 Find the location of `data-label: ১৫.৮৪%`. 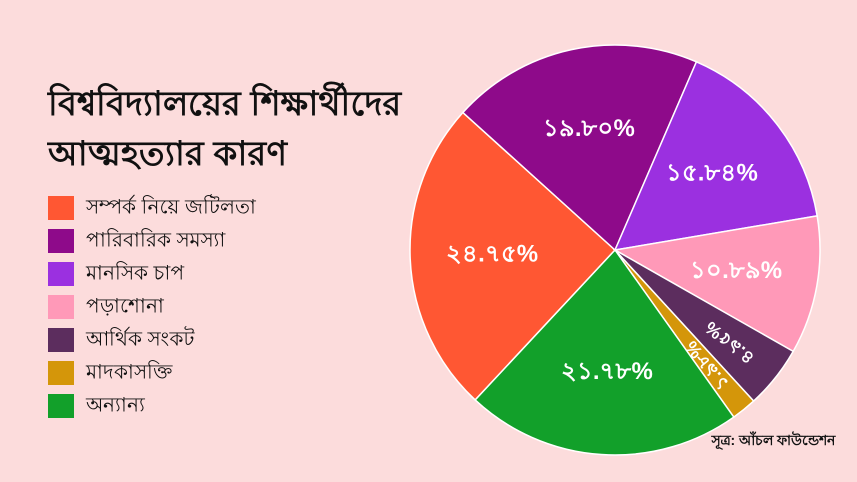

data-label: ১৫.৮৪% is located at coordinates (712, 172).